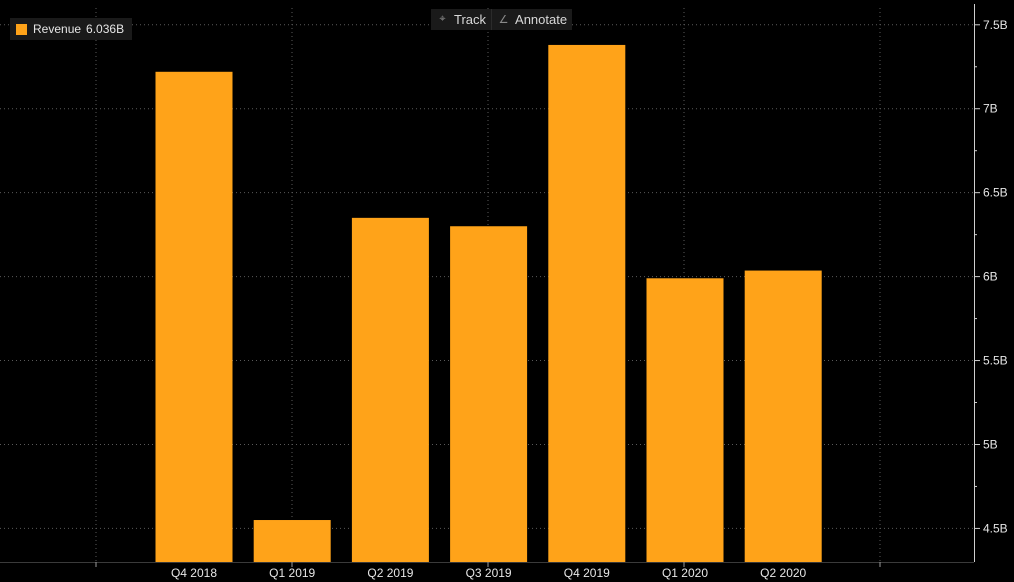 The width and height of the screenshot is (1014, 582). I want to click on y-tick-label: 4.5B, so click(995, 528).